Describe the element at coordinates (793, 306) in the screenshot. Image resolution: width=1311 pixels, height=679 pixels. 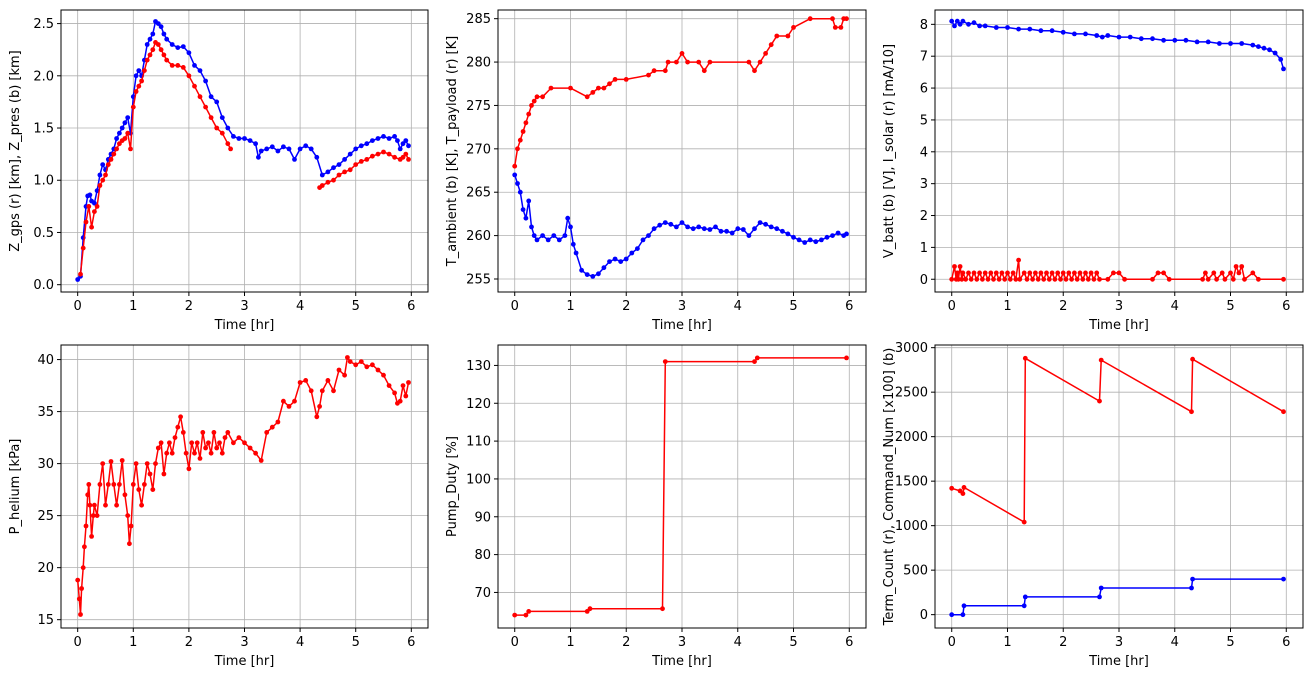
I see `x-tick-label: 5` at that location.